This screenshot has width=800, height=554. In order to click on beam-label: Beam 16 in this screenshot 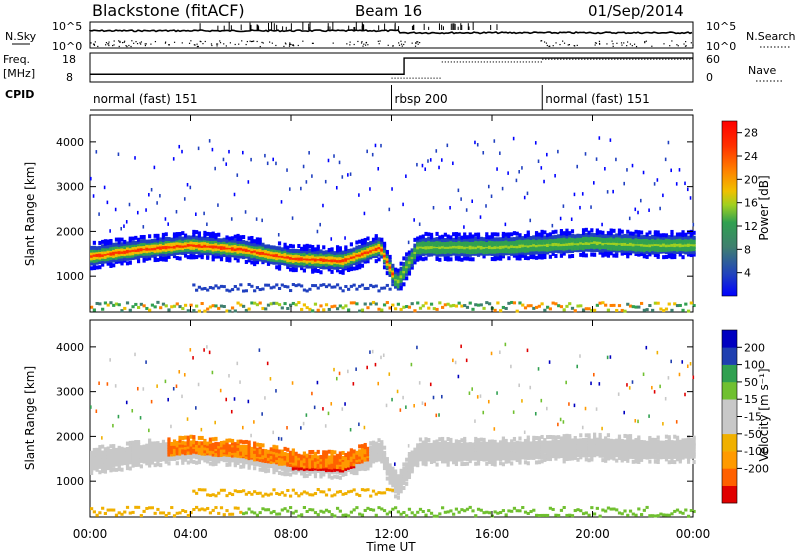, I will do `click(388, 11)`.